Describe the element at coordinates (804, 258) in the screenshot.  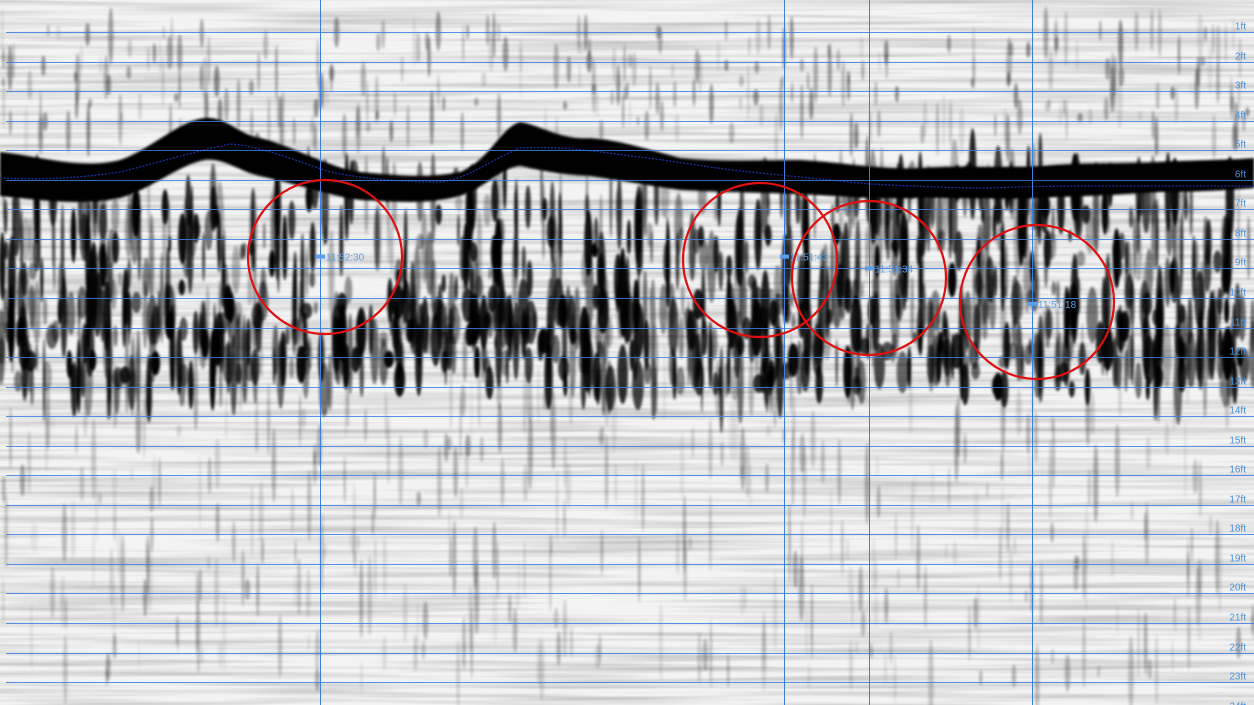
I see `waypoint-marker: 11:51:43` at that location.